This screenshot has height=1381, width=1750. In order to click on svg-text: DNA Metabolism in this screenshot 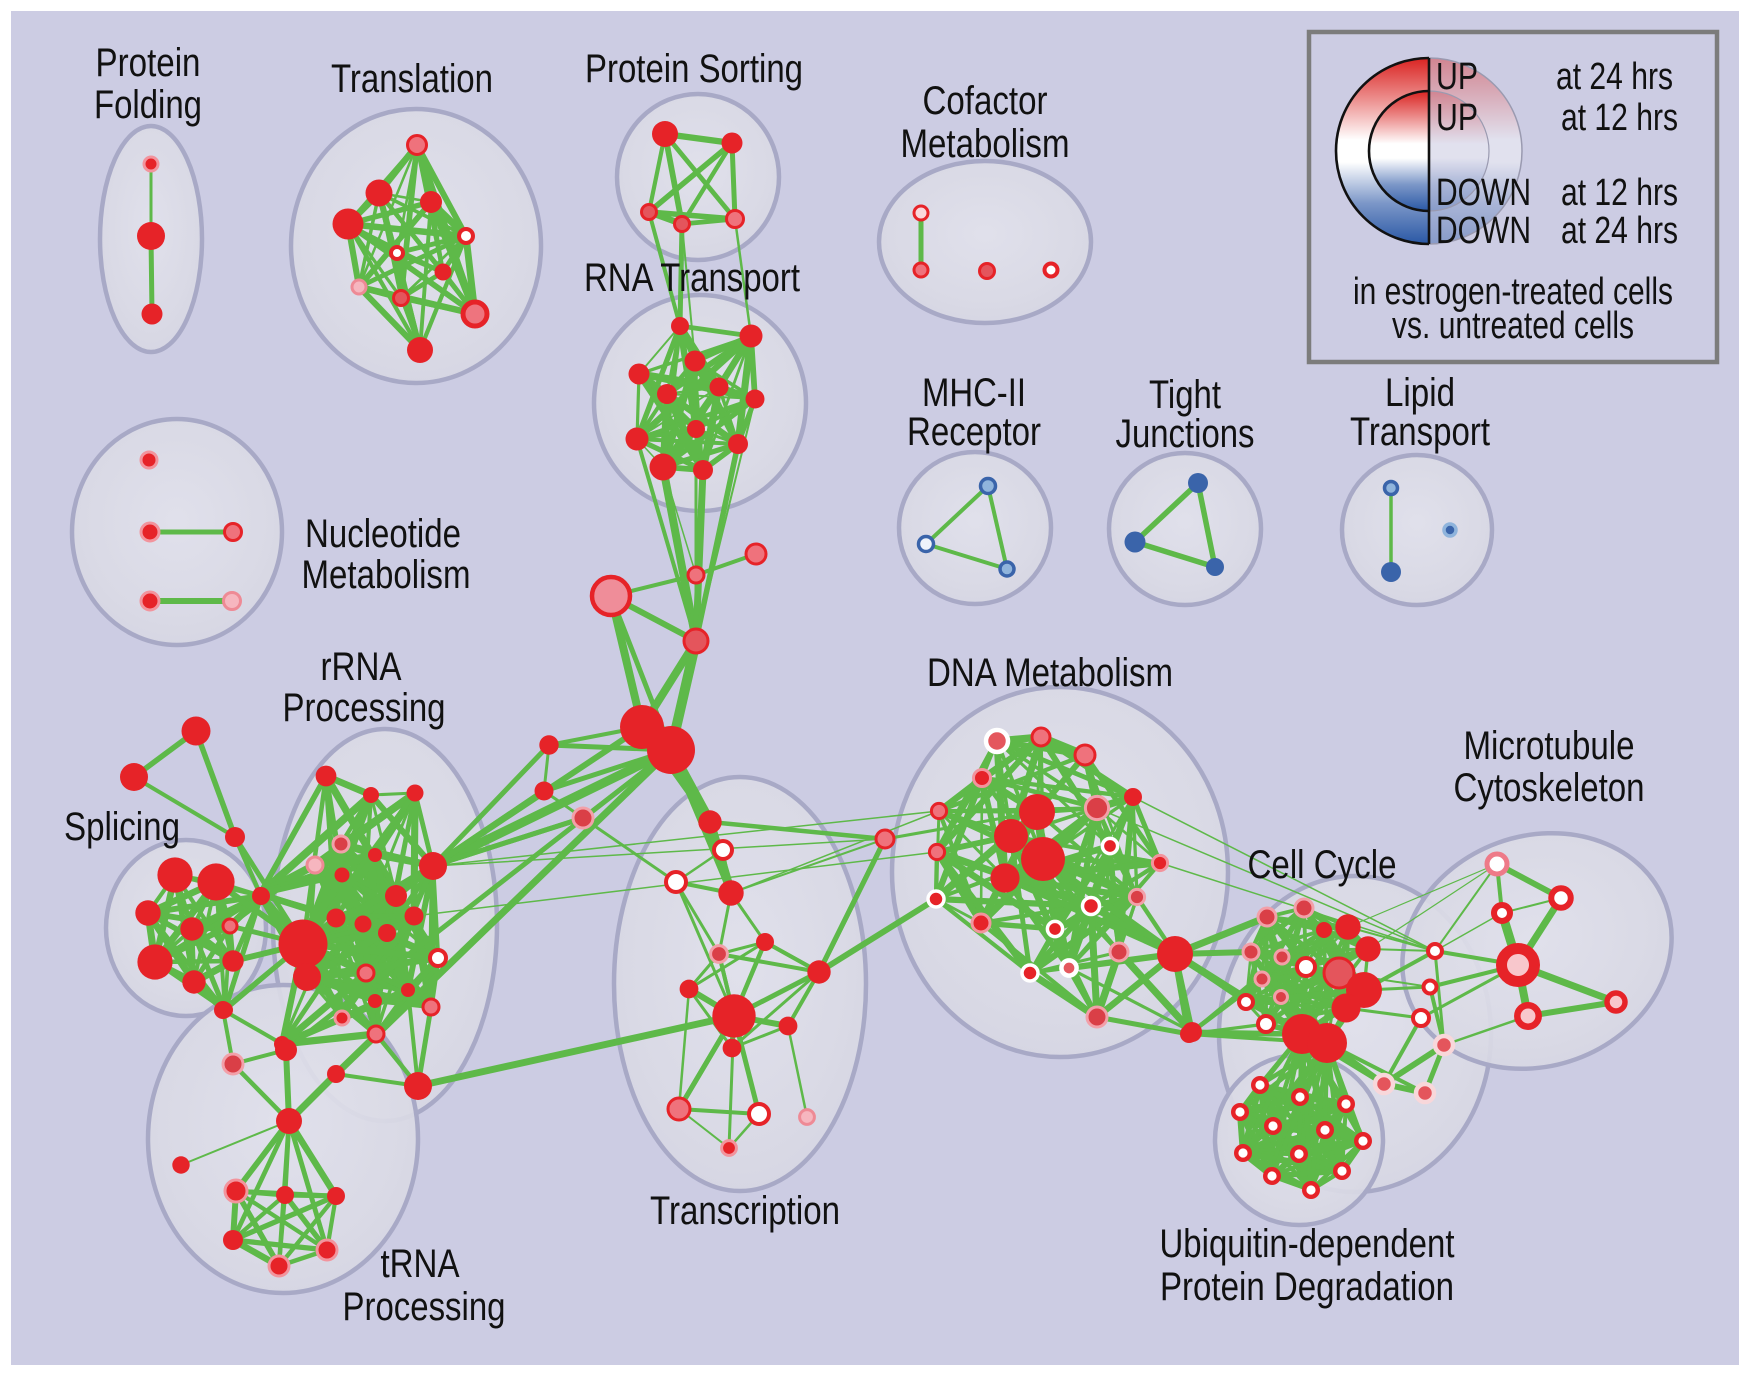, I will do `click(1050, 673)`.